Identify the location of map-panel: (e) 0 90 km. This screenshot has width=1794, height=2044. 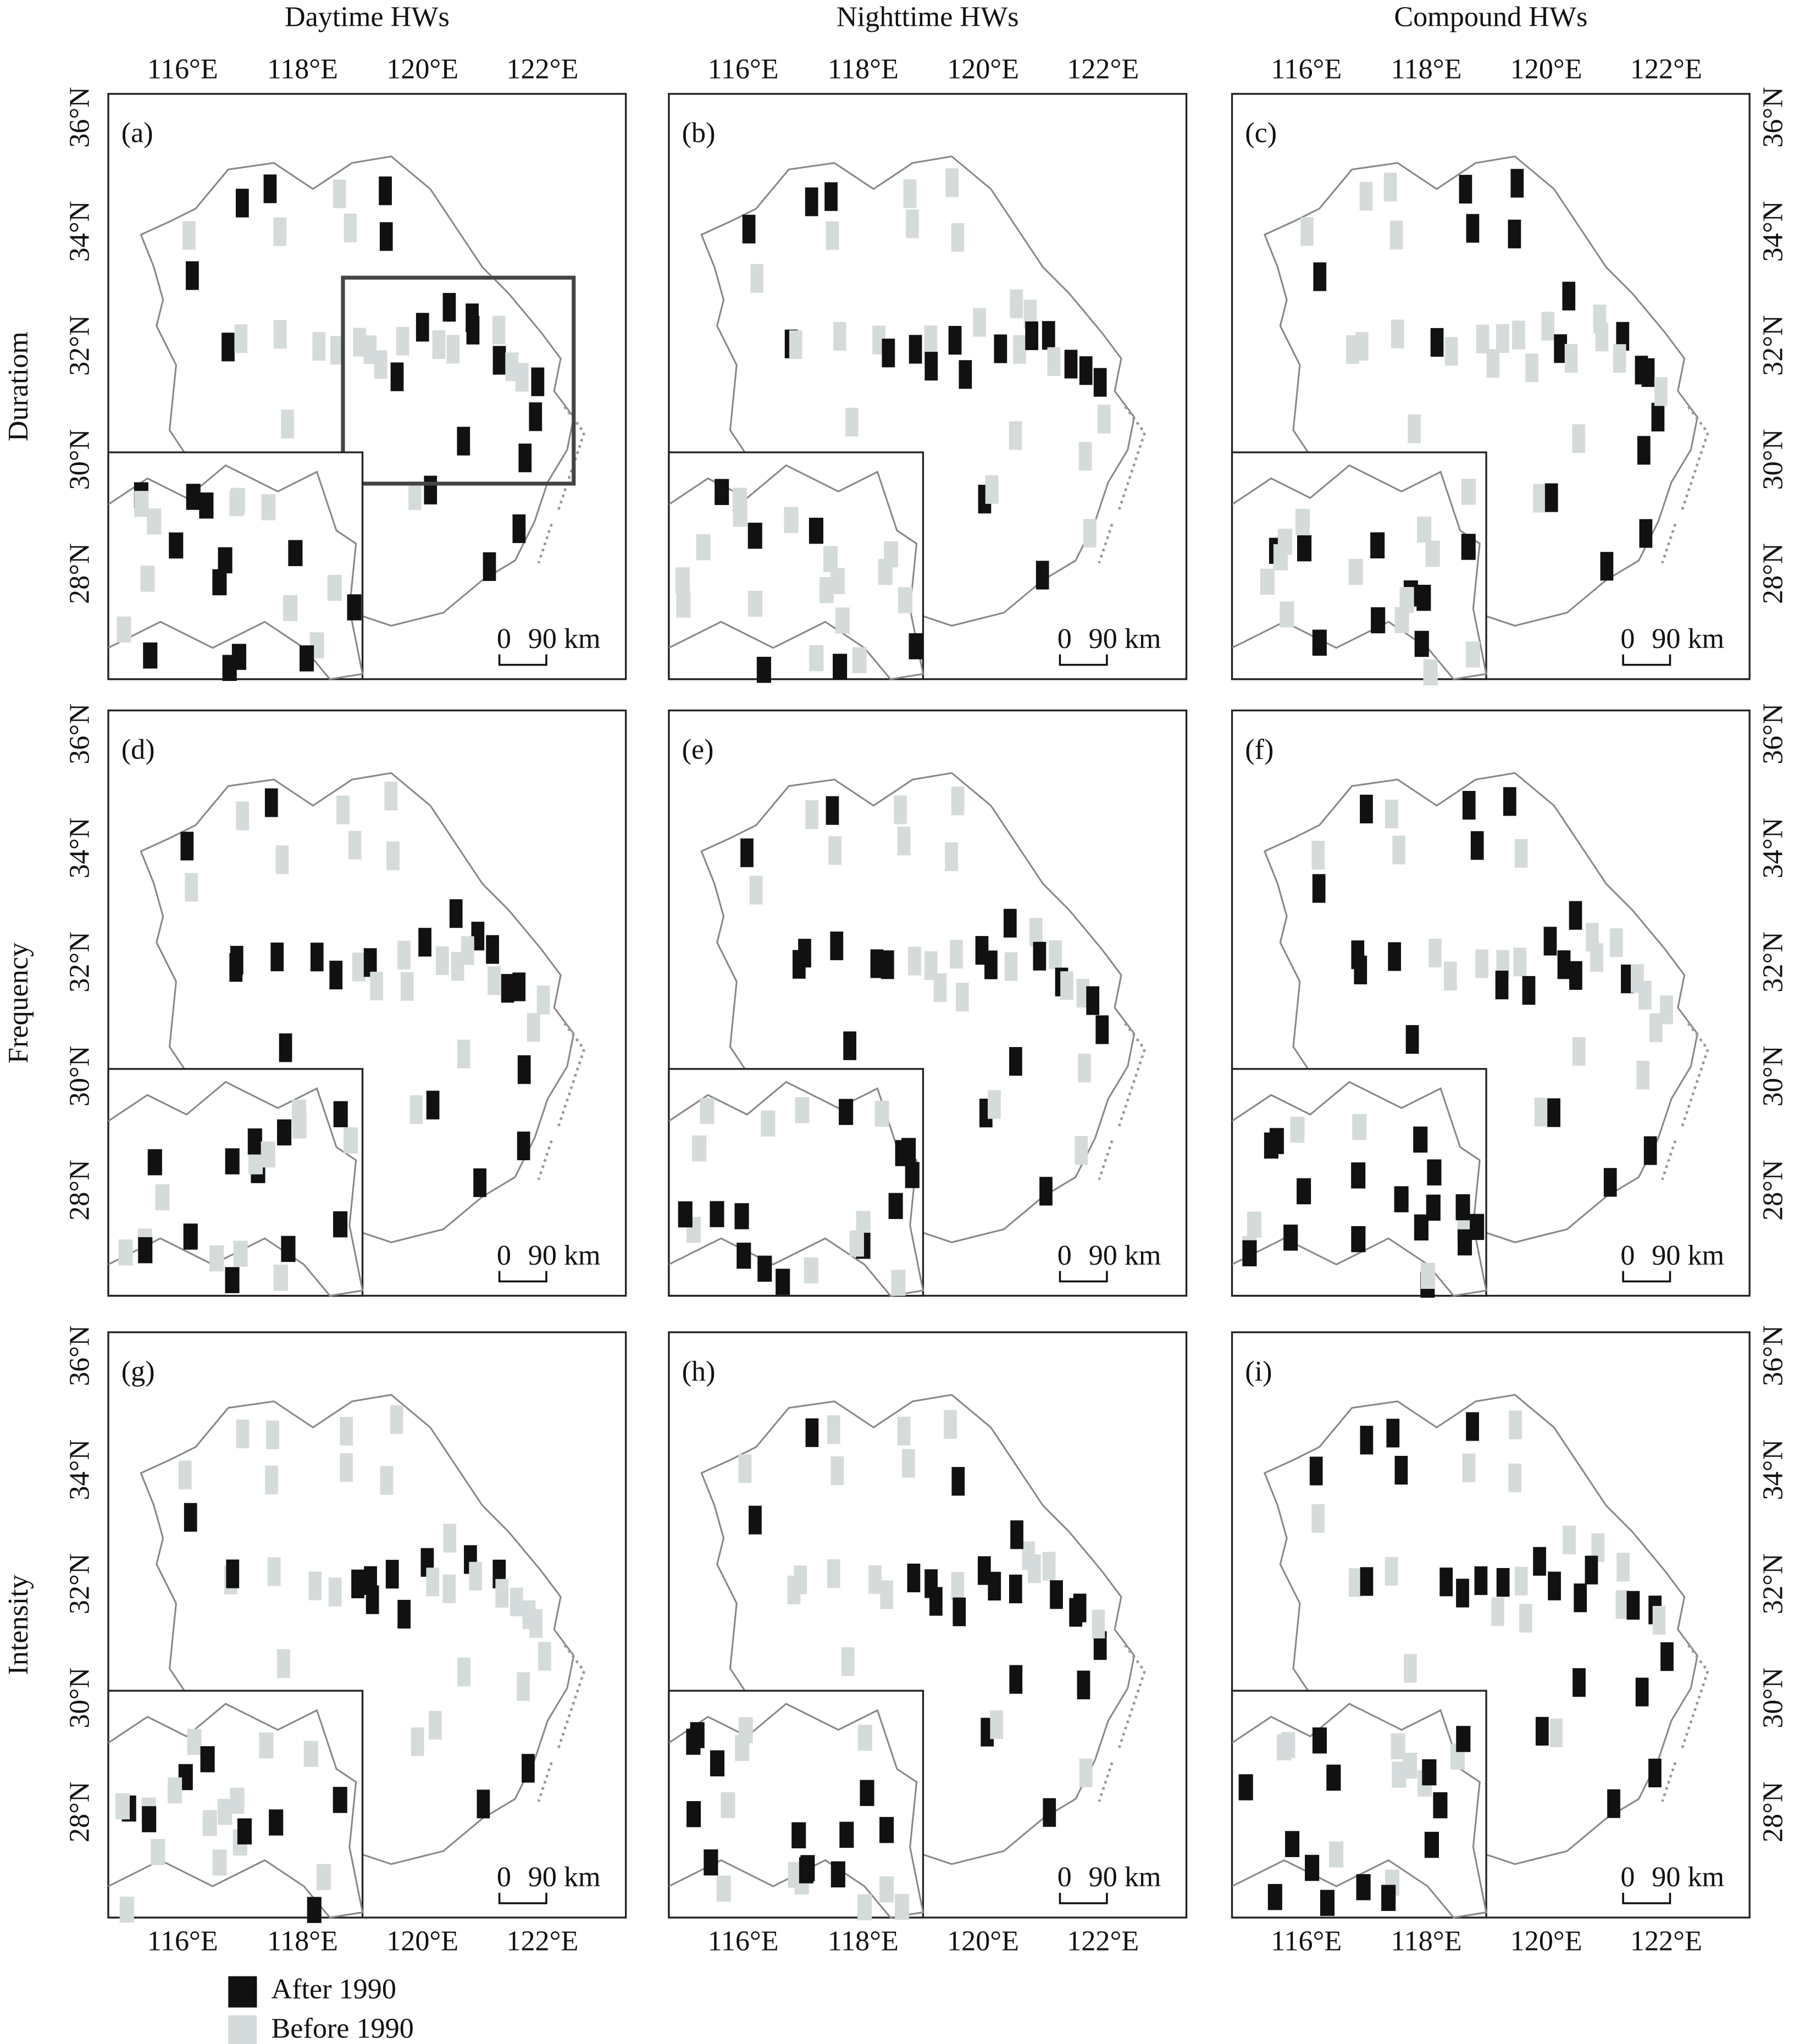
(928, 1003).